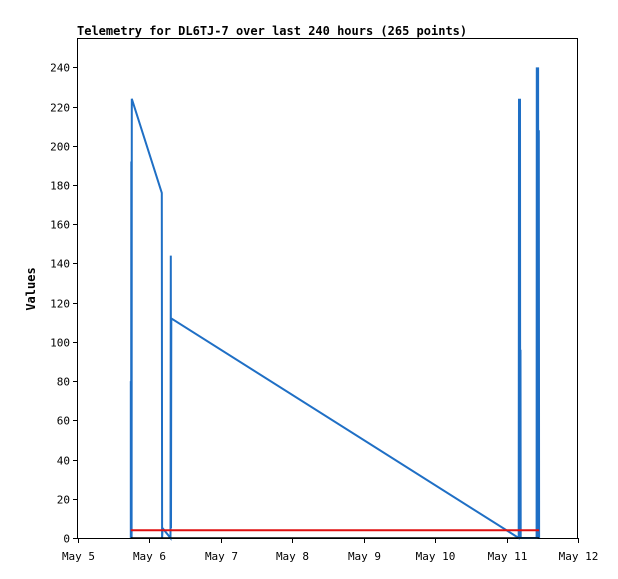 The image size is (618, 579). What do you see at coordinates (60, 68) in the screenshot?
I see `y-tick-label: 240` at bounding box center [60, 68].